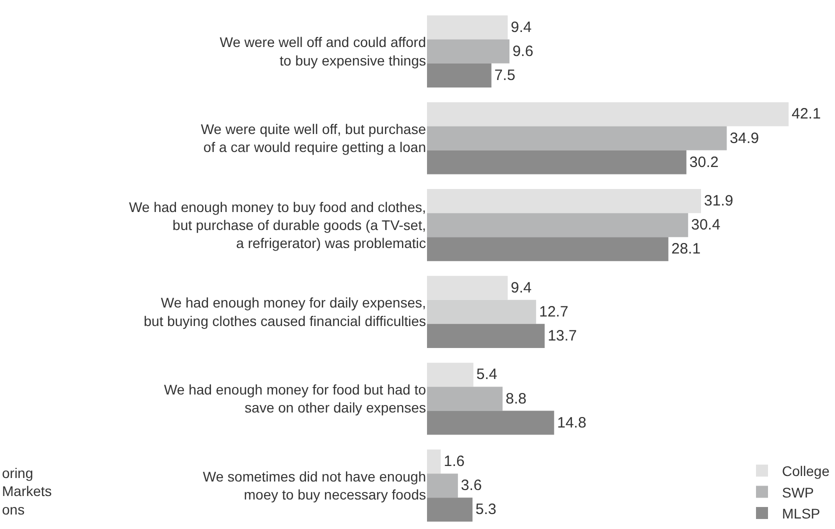  Describe the element at coordinates (314, 485) in the screenshot. I see `y-tick-label: We sometimes did not have enough moey to buy necessary foods` at that location.